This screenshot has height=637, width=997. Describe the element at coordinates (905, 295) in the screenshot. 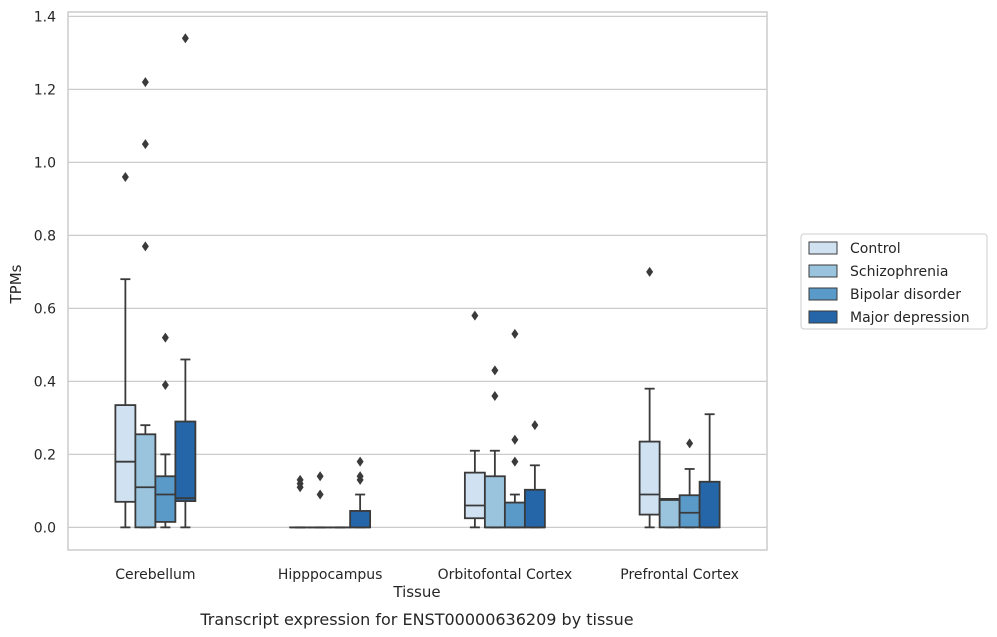

I see `legend-entry: Bipolar disorder` at that location.